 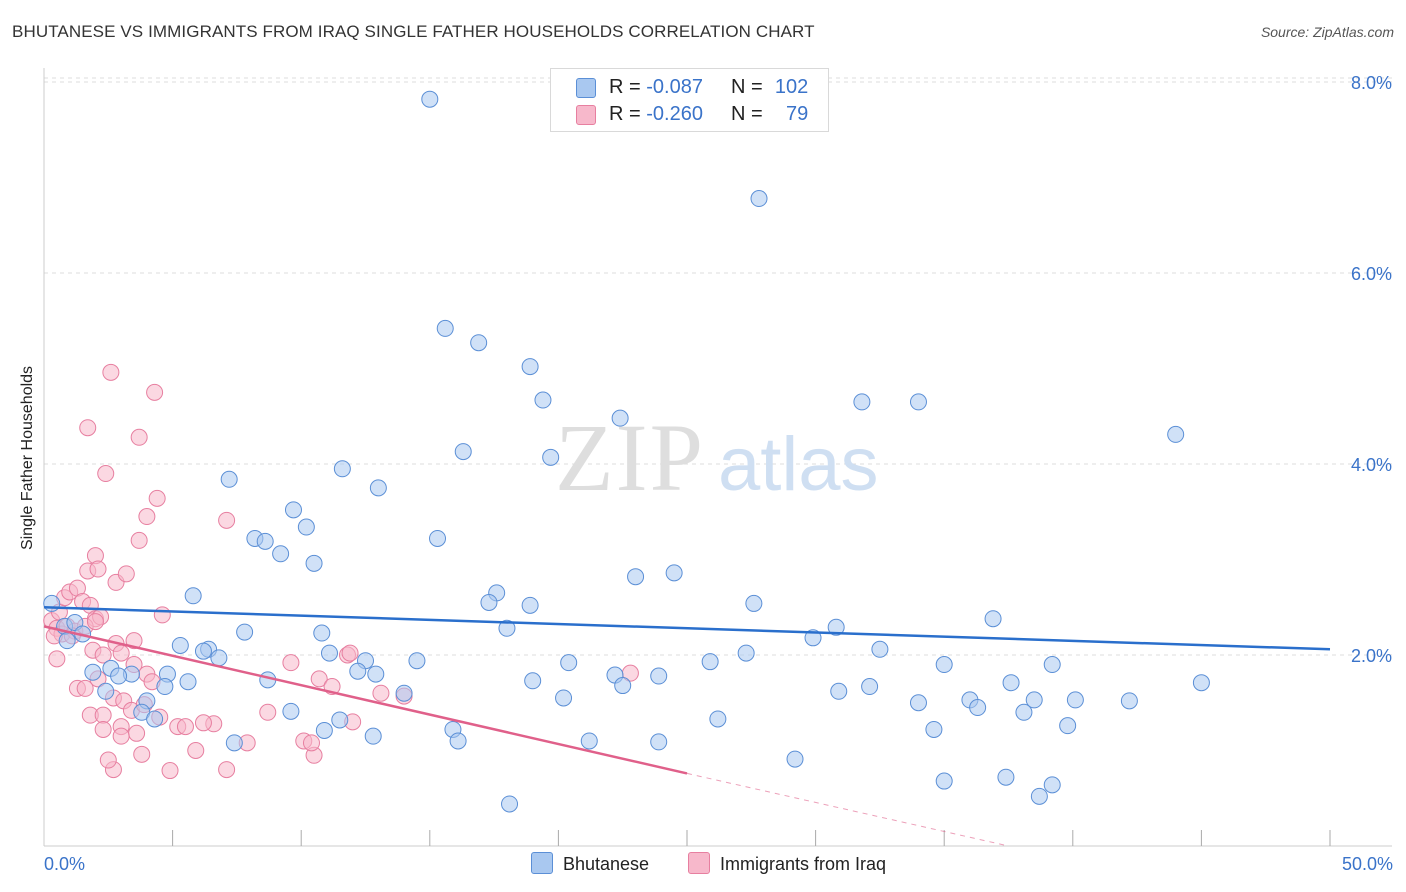 What do you see at coordinates (1327, 32) in the screenshot?
I see `source-label: Source: ZipAtlas.com` at bounding box center [1327, 32].